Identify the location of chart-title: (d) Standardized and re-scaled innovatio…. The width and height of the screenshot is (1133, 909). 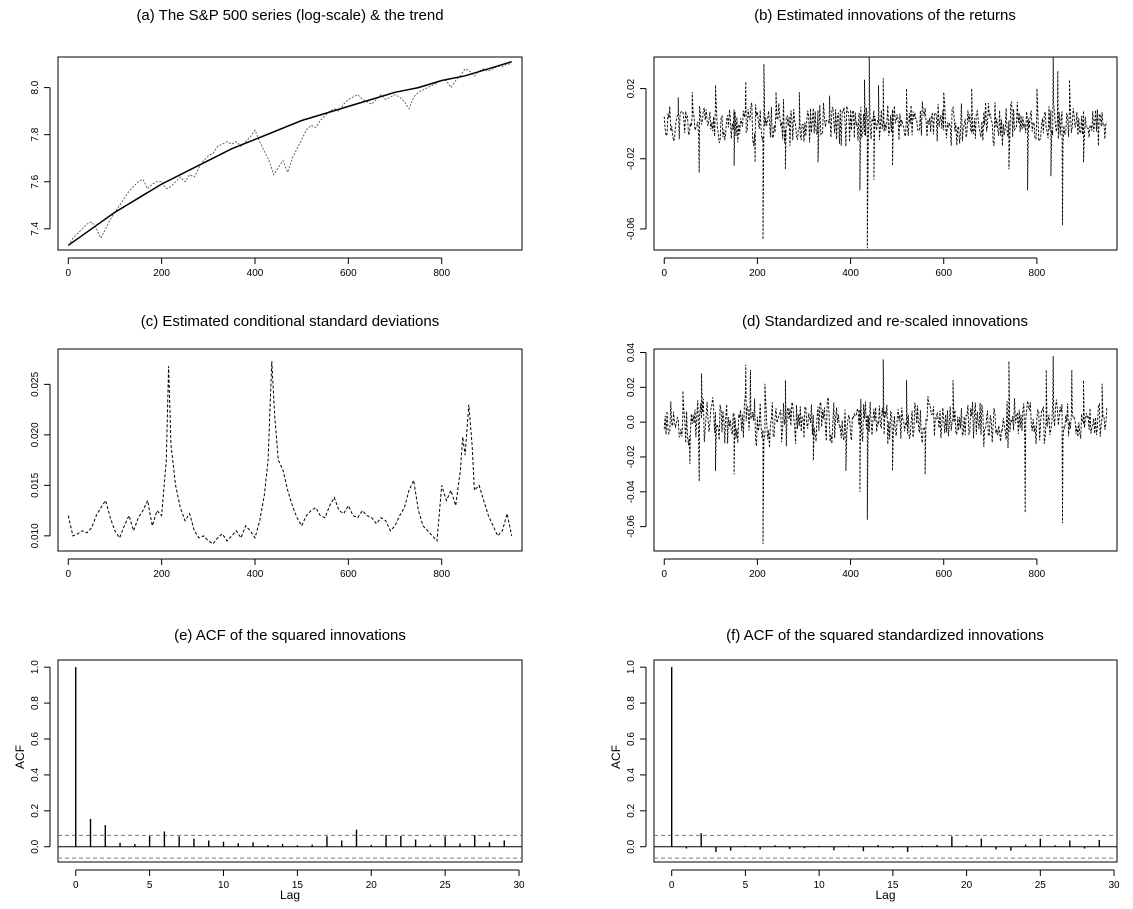
(885, 321).